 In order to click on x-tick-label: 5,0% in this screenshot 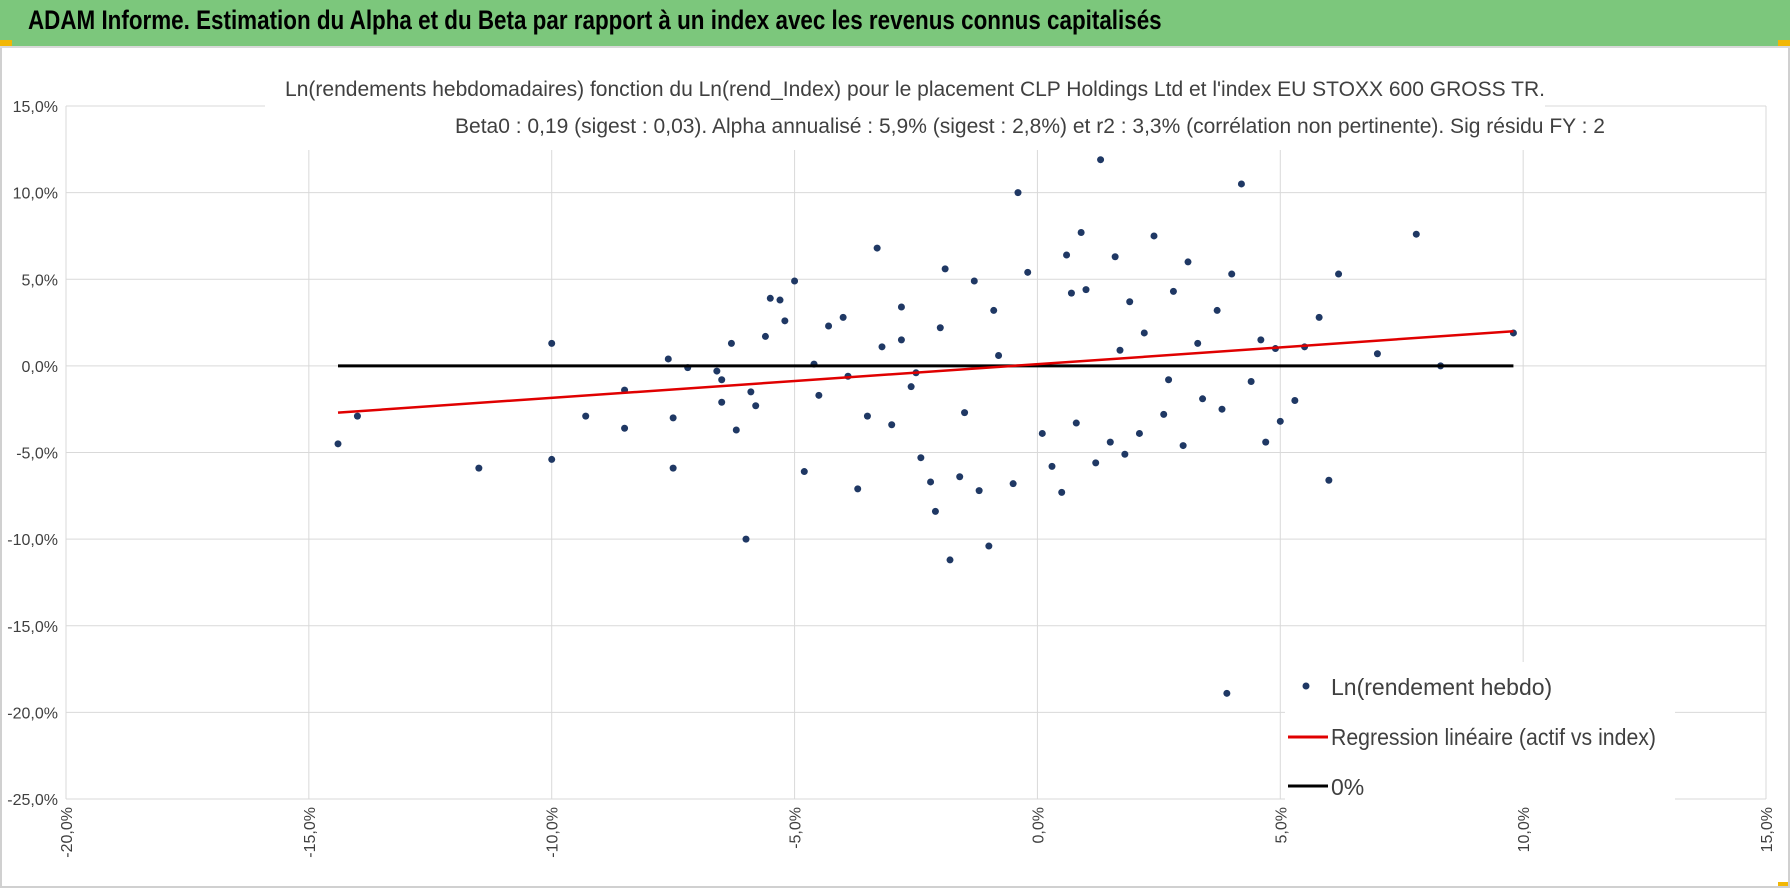, I will do `click(1281, 825)`.